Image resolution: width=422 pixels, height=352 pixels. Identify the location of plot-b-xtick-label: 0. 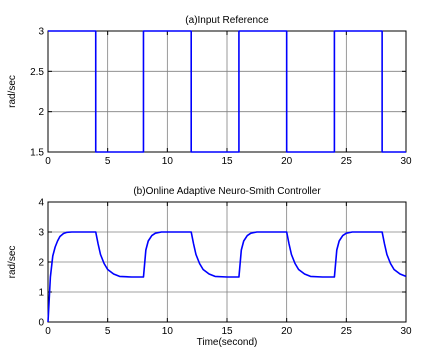
(48, 331).